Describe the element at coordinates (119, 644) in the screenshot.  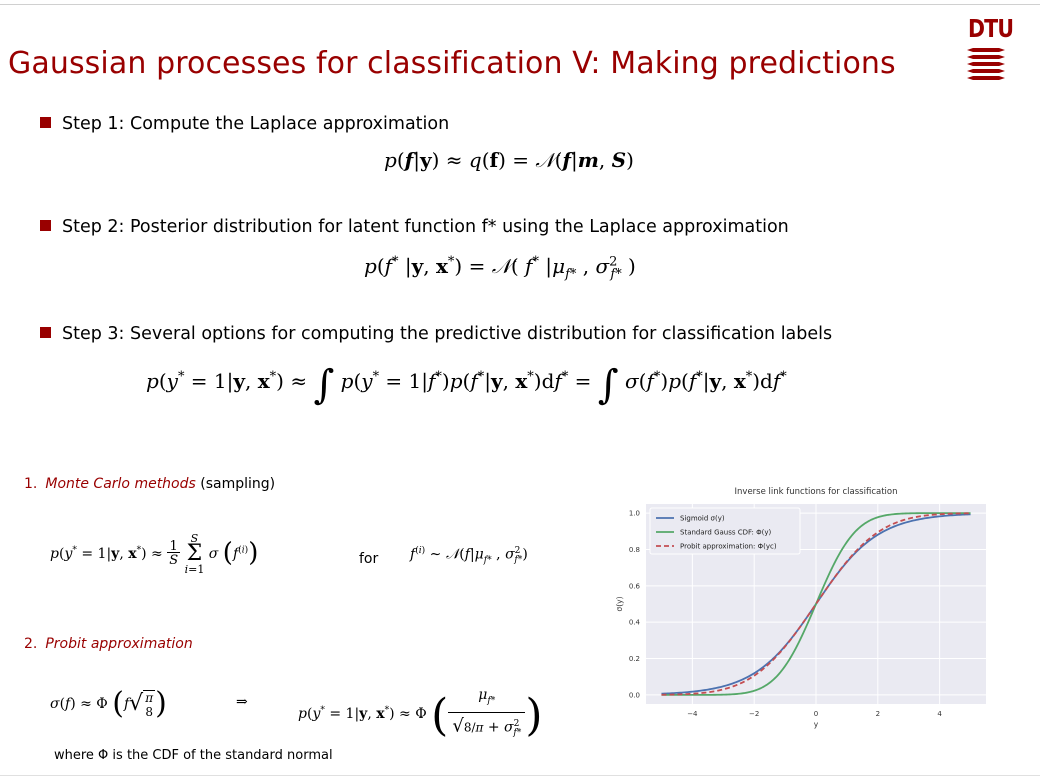
I see `method-2-name: Probit approximation` at that location.